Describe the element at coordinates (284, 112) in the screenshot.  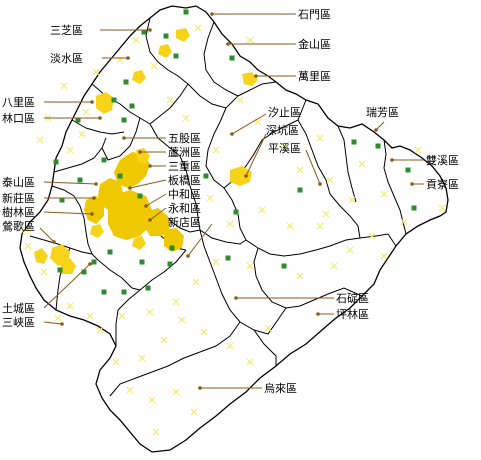
I see `label-xizhi: 汐止區` at that location.